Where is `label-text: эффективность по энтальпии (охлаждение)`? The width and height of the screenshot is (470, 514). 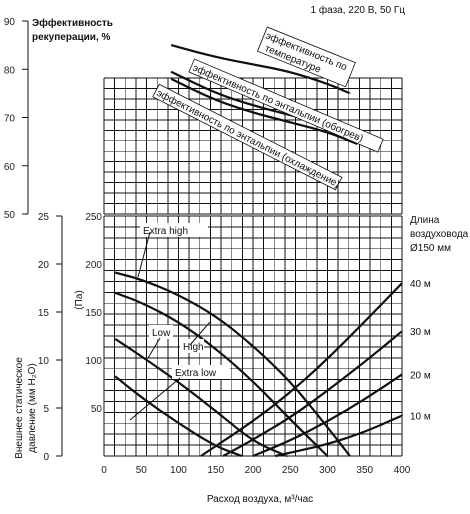
label-text: эффективность по энтальпии (охлаждение) is located at coordinates (248, 138).